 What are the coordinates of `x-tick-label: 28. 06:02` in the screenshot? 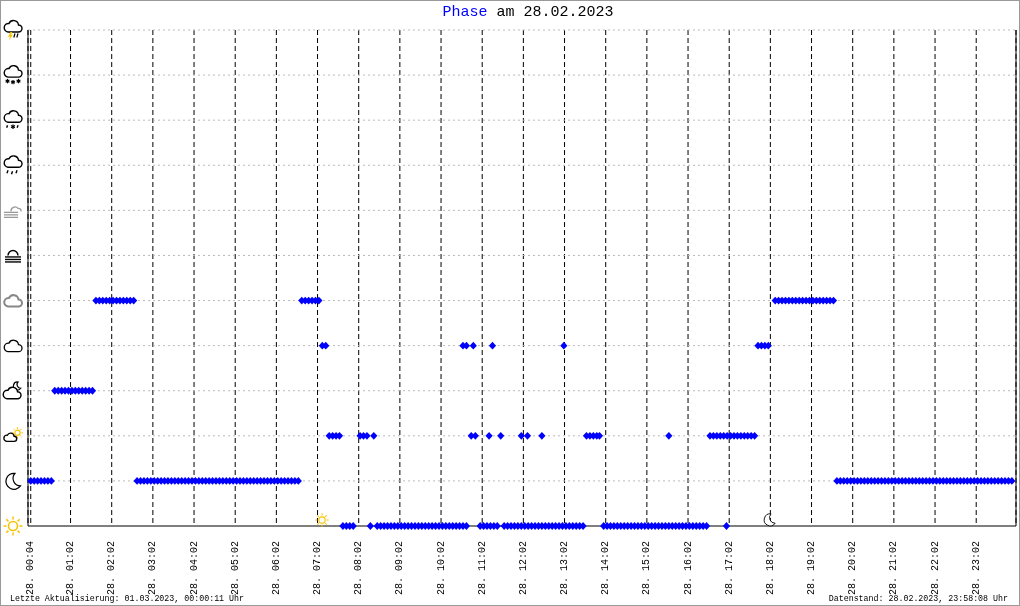 It's located at (276, 568).